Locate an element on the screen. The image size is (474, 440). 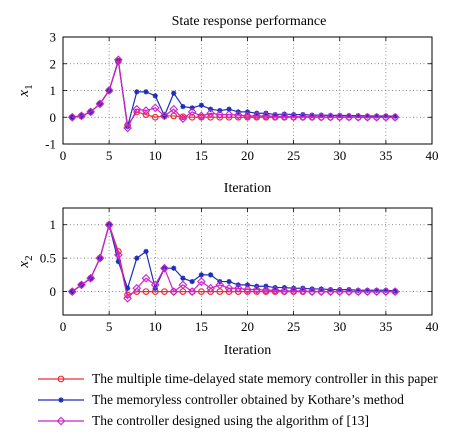
y-tick-label: -1 is located at coordinates (50, 144).